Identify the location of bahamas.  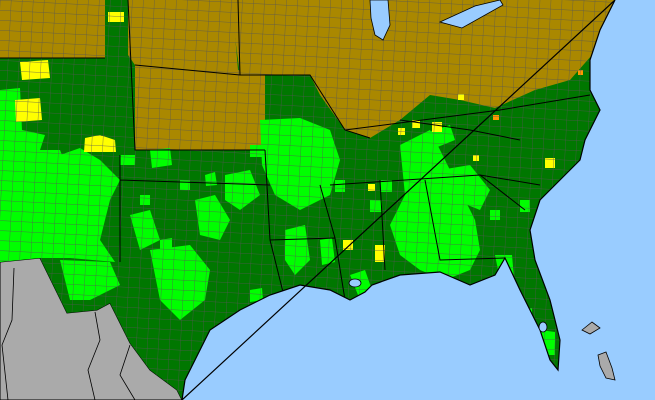
(598, 351).